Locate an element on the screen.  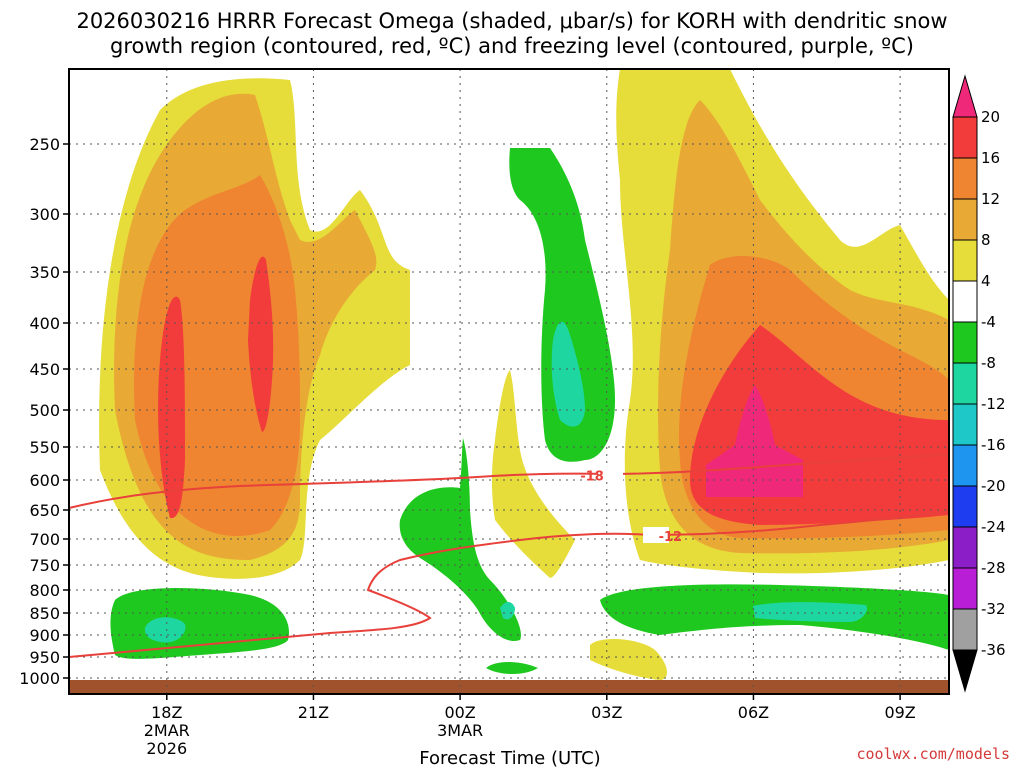
omega-region-16-left-b is located at coordinates (261, 344).